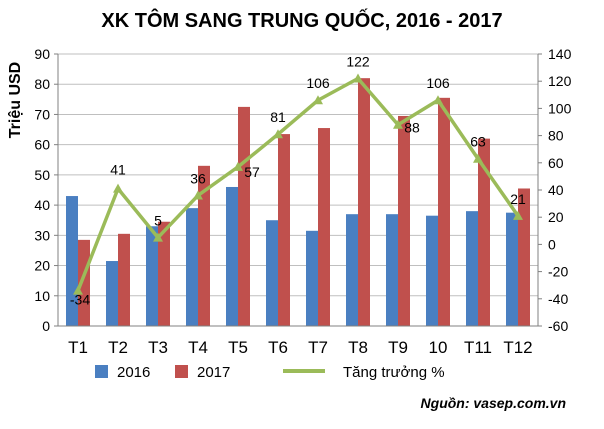  I want to click on growth-point-T12, so click(518, 215).